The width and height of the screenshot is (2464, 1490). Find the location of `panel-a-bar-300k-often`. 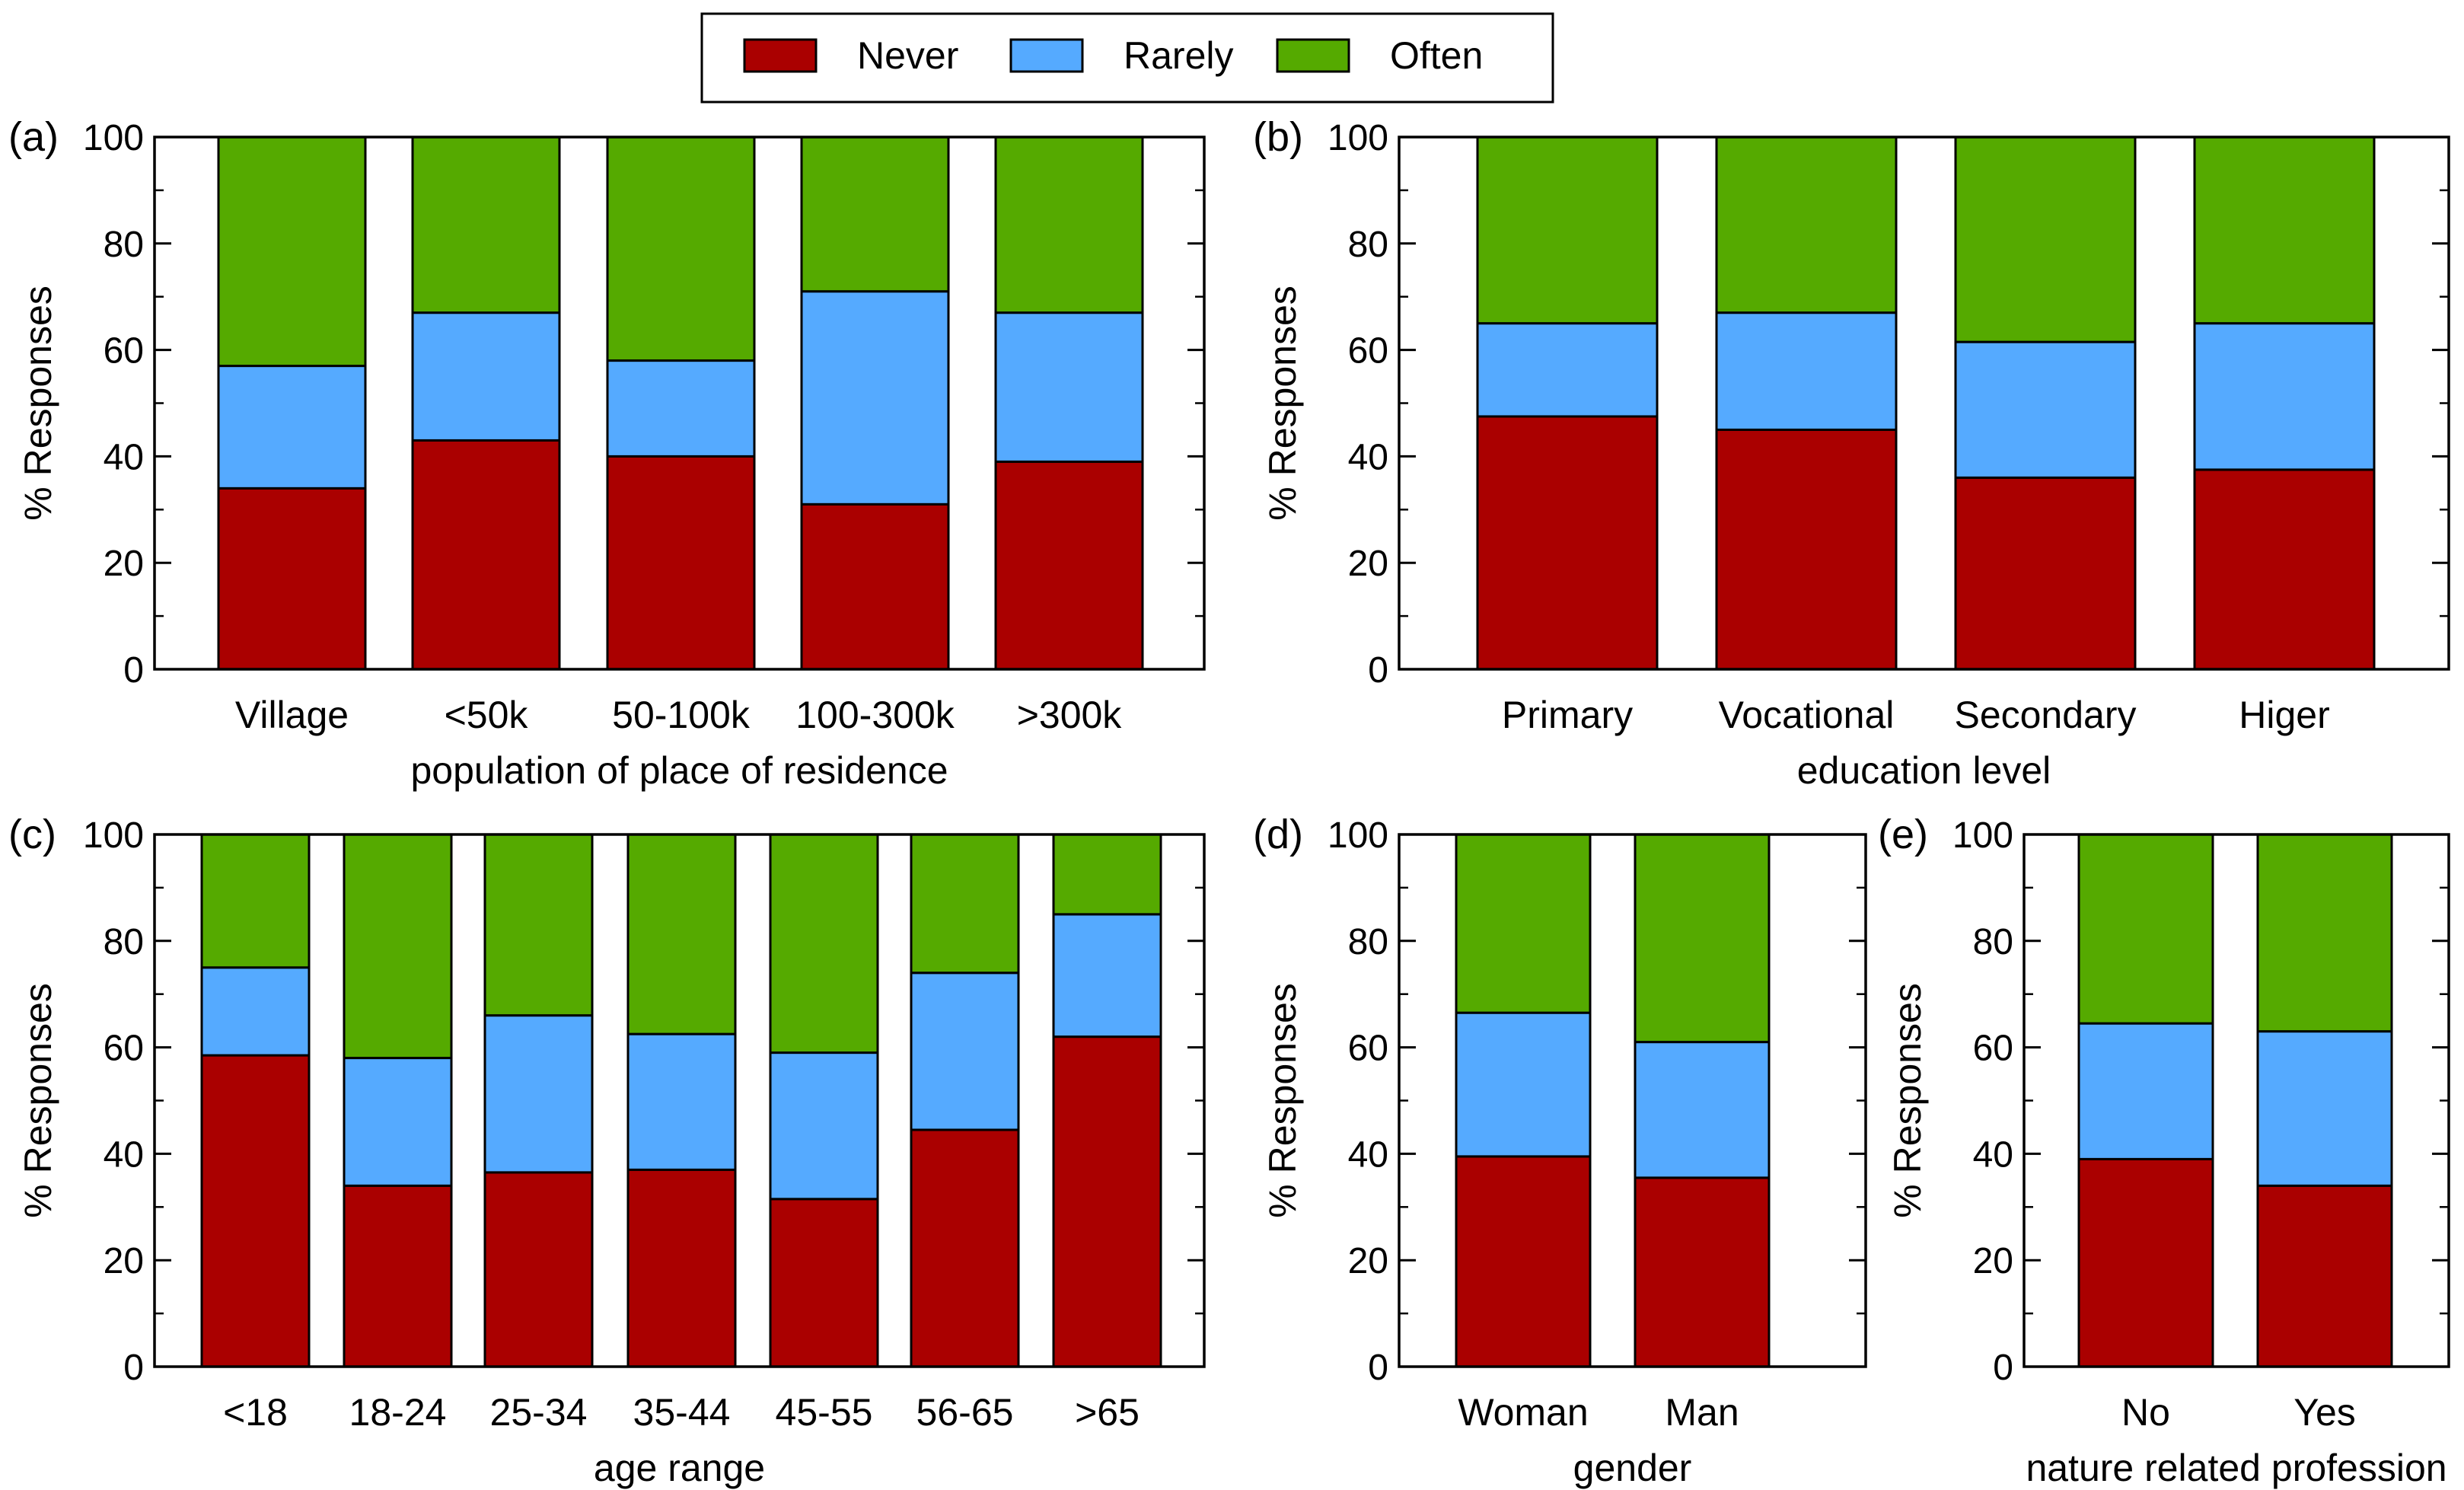

panel-a-bar-300k-often is located at coordinates (1069, 225).